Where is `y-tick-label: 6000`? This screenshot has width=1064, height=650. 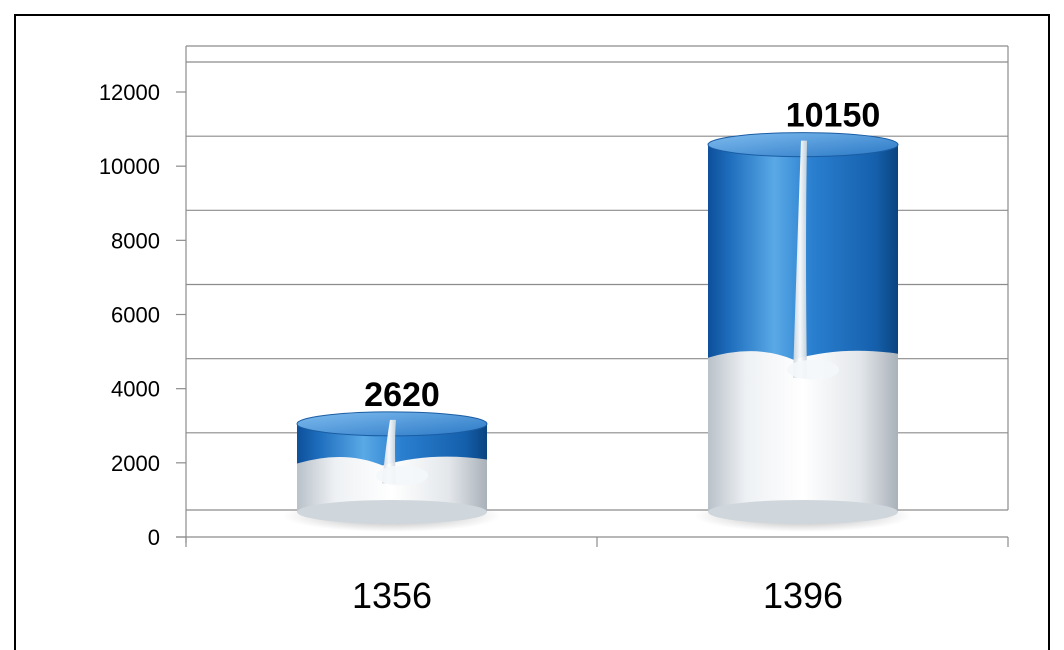
y-tick-label: 6000 is located at coordinates (135, 315).